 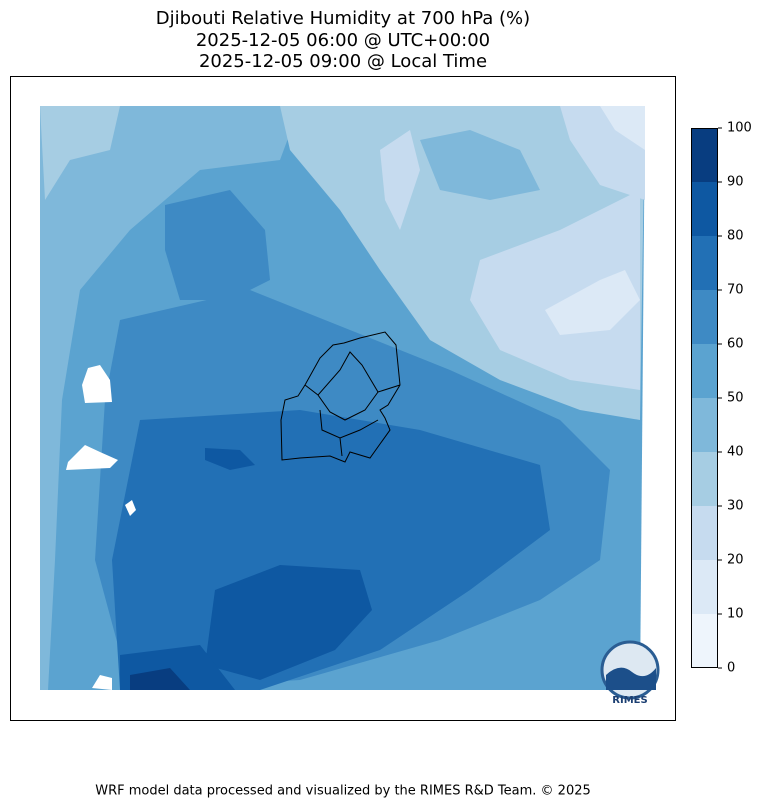 I want to click on colorbar-tick-label: 60, so click(x=735, y=344).